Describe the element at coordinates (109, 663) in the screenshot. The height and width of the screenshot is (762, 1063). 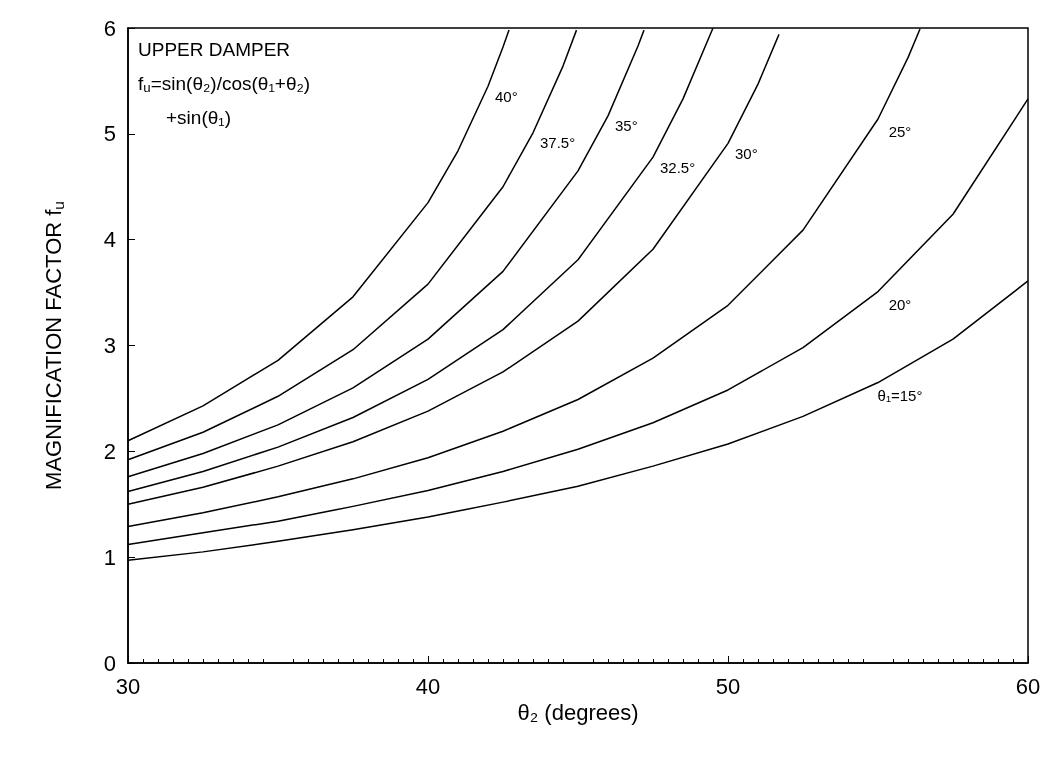
I see `y-tick-label: 0` at that location.